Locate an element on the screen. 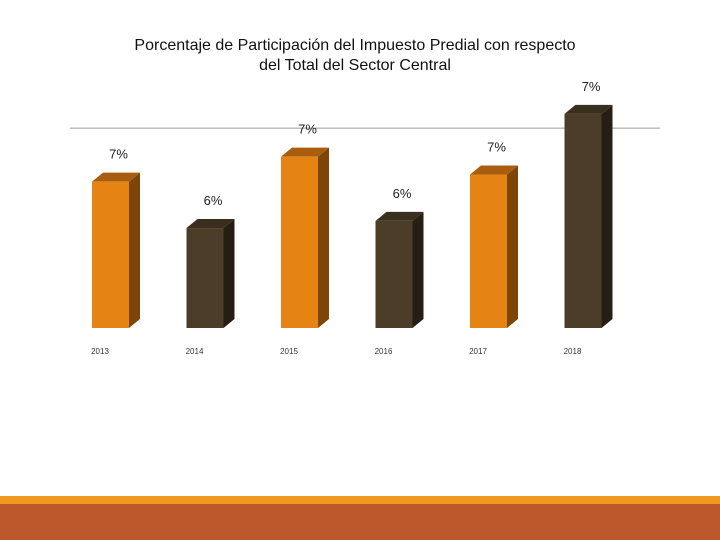  bar-2016 is located at coordinates (394, 274).